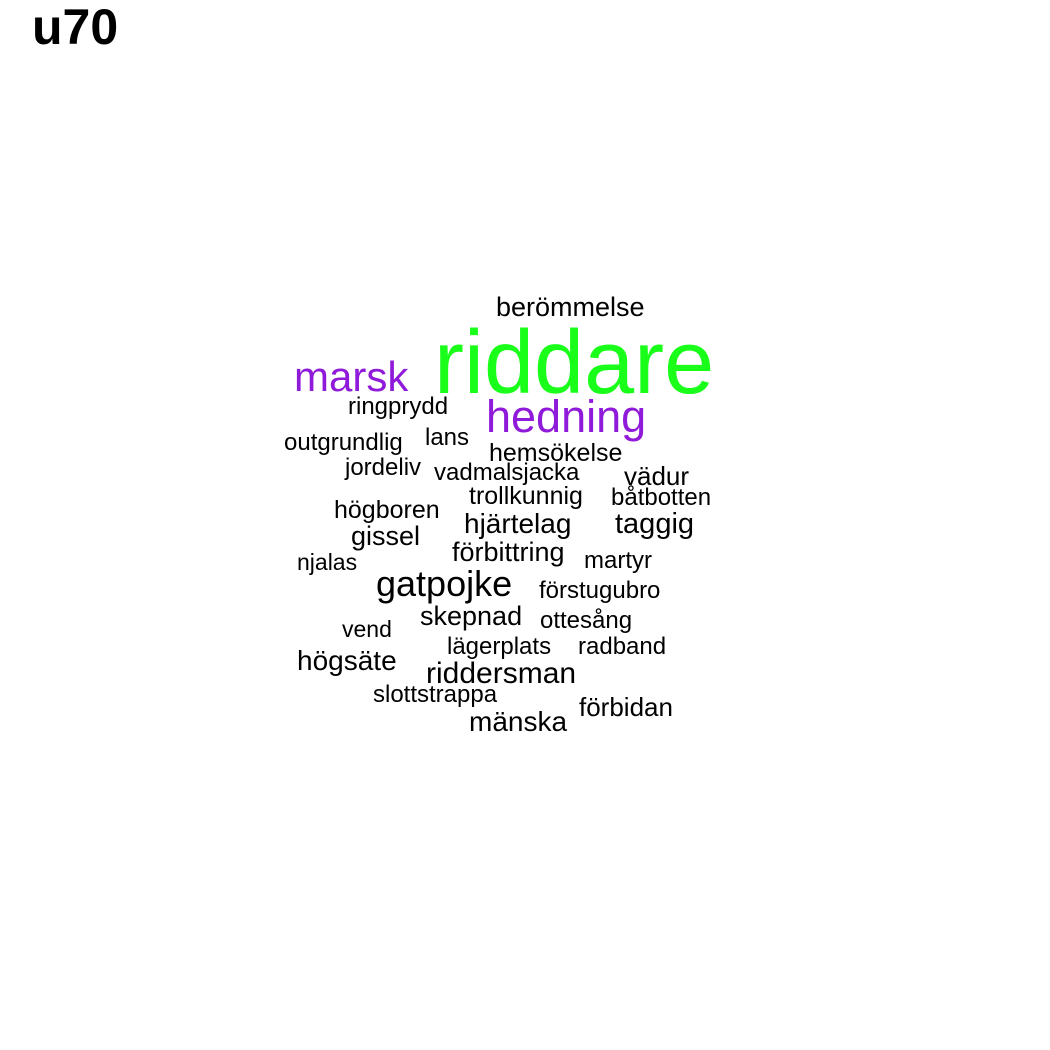  I want to click on cloud-word: hemsökelse, so click(556, 453).